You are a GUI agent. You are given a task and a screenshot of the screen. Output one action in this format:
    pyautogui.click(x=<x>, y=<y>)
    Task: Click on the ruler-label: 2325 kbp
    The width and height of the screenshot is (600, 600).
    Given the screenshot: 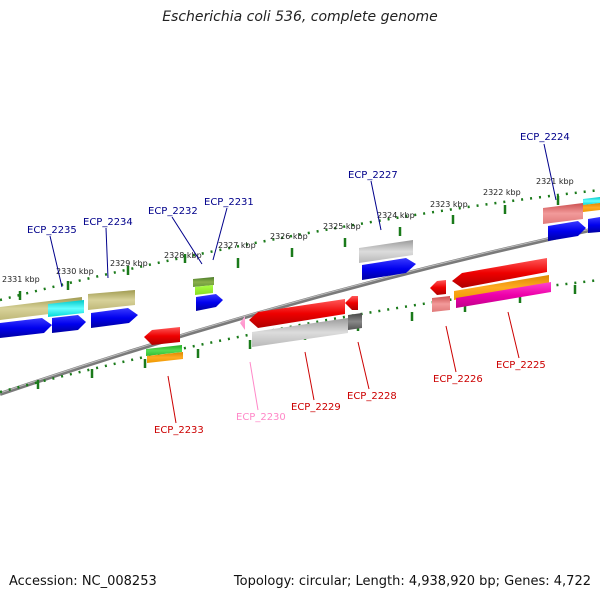 What is the action you would take?
    pyautogui.click(x=342, y=226)
    